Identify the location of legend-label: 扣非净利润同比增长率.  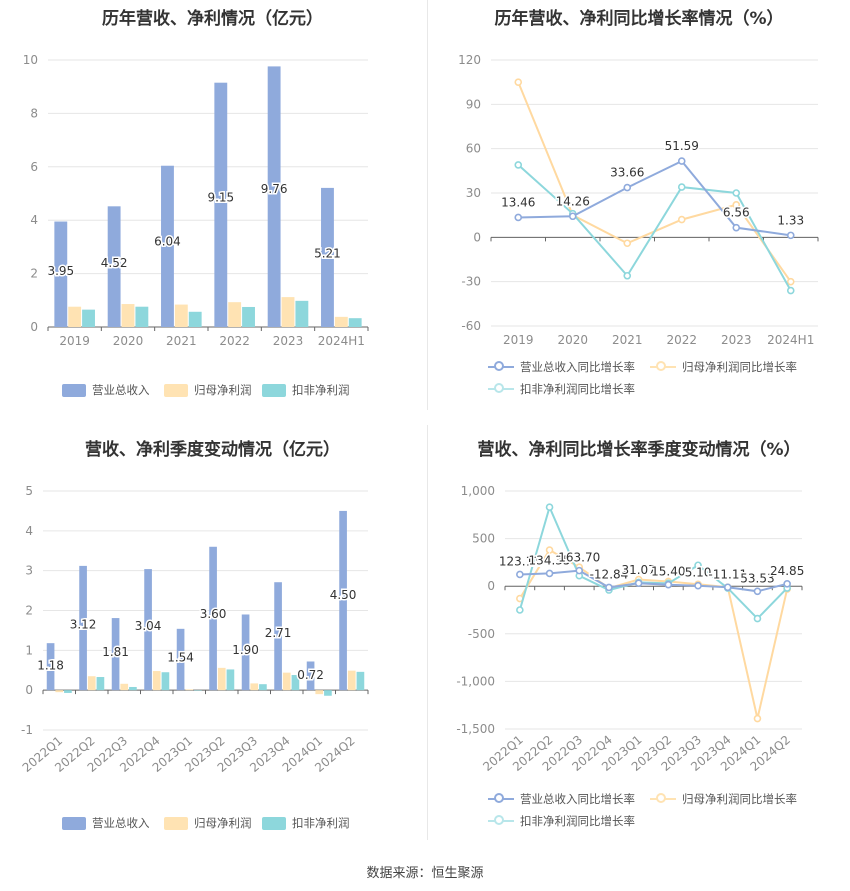
(577, 821).